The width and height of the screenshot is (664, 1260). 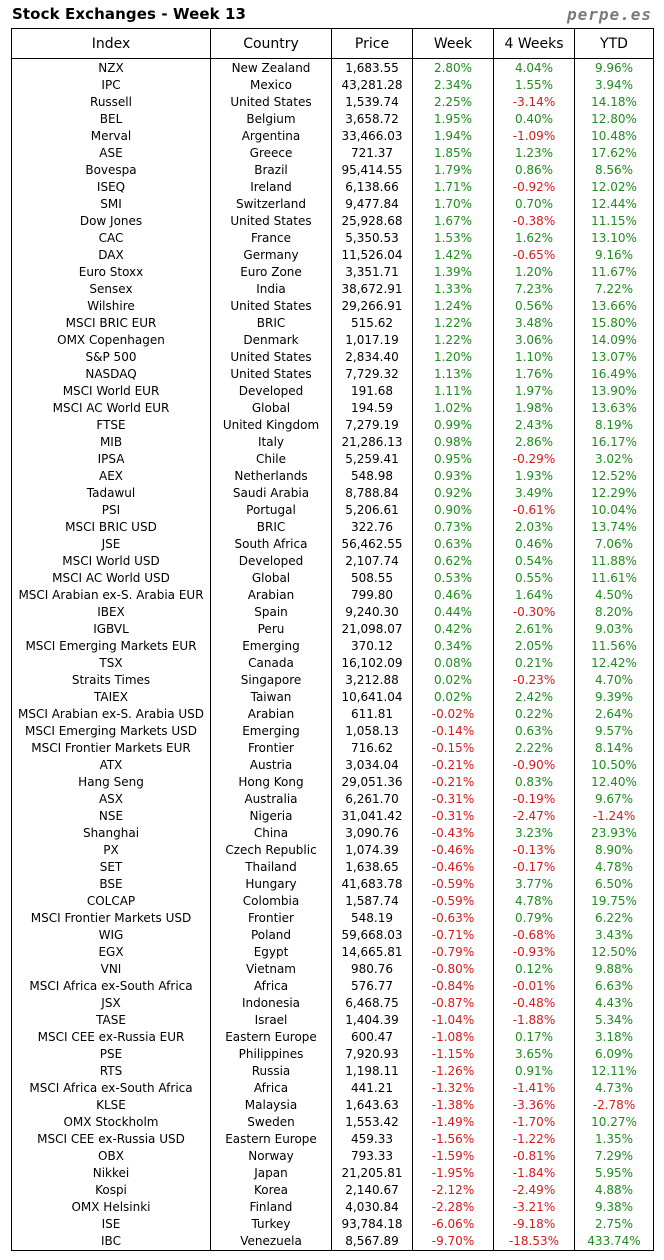 What do you see at coordinates (614, 680) in the screenshot?
I see `cell-ytd-change: 4.70%` at bounding box center [614, 680].